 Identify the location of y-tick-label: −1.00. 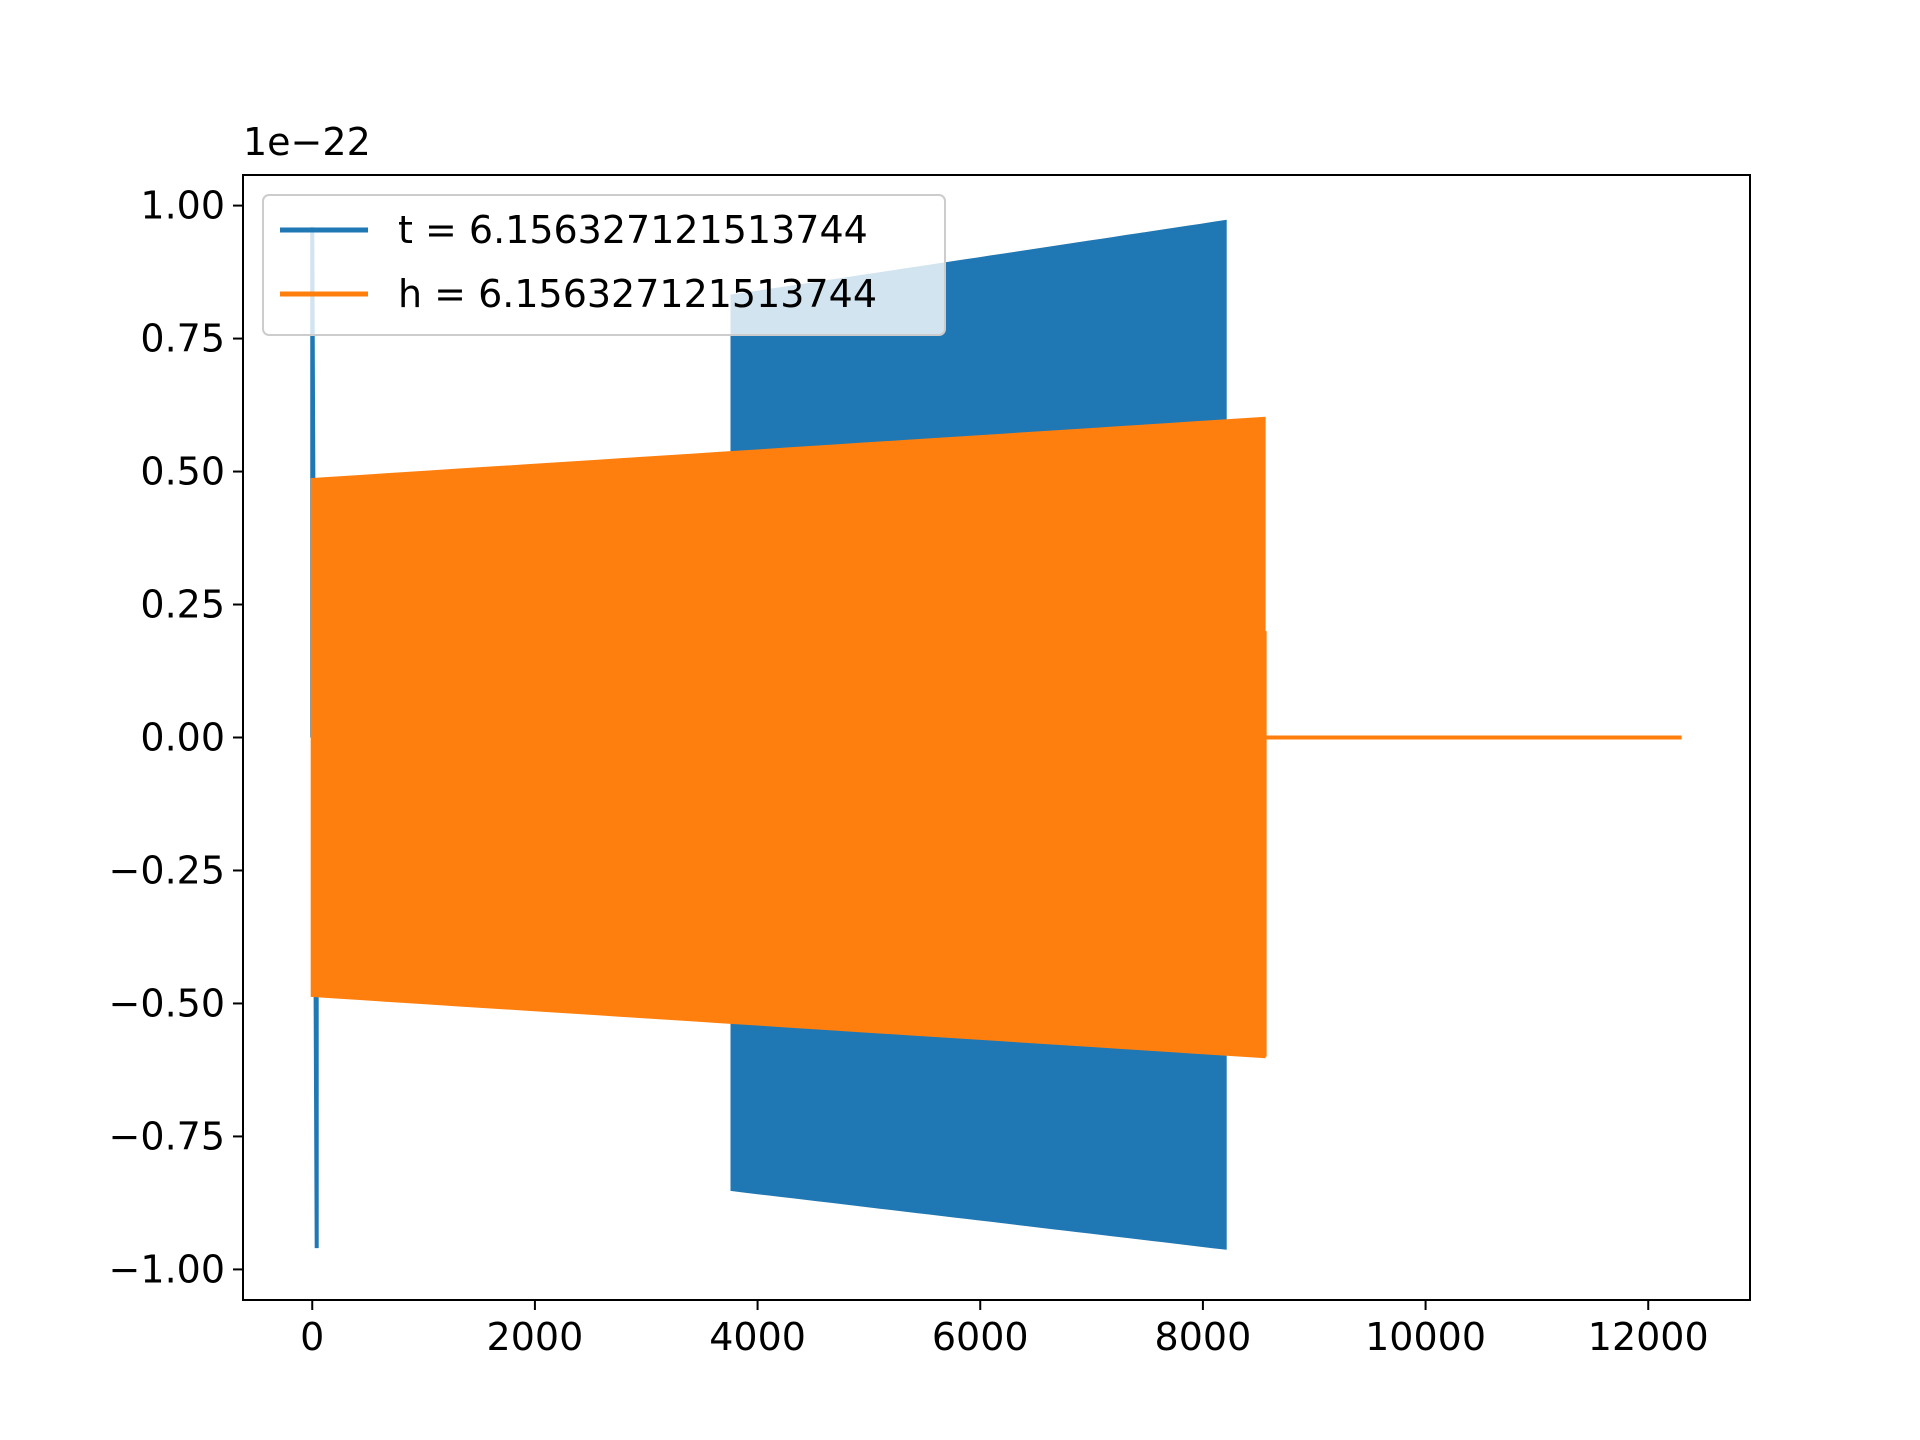
(167, 1269).